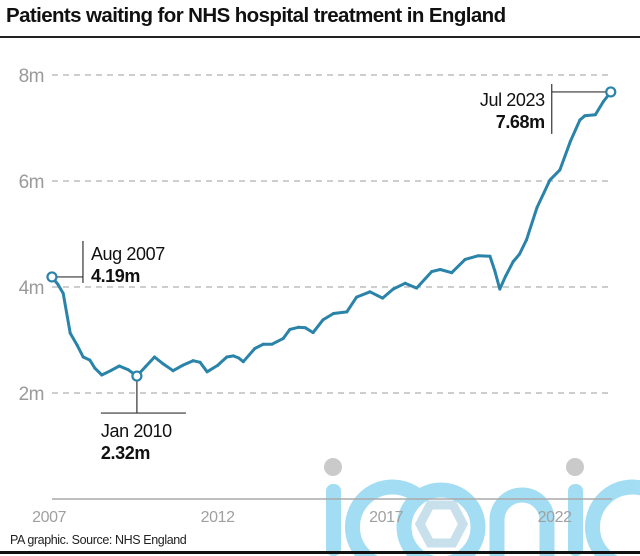 This screenshot has height=556, width=640. What do you see at coordinates (115, 276) in the screenshot?
I see `annotation-value: 4.19m` at bounding box center [115, 276].